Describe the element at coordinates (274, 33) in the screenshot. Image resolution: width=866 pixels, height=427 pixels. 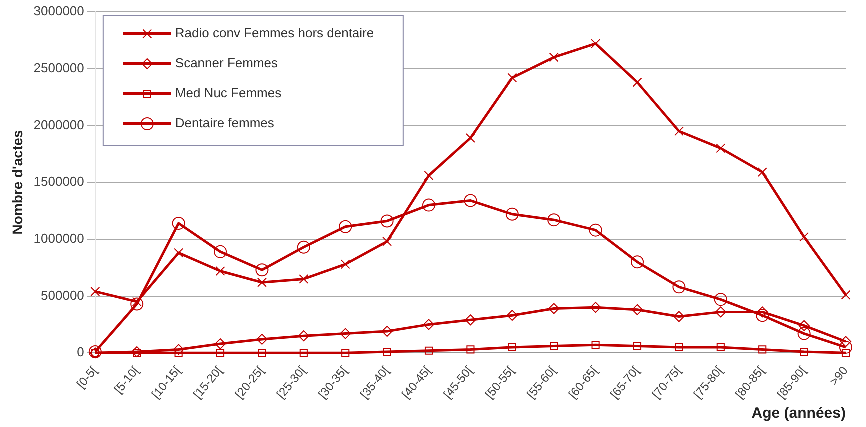
I see `legend-label: Radio conv Femmes hors dentaire` at that location.